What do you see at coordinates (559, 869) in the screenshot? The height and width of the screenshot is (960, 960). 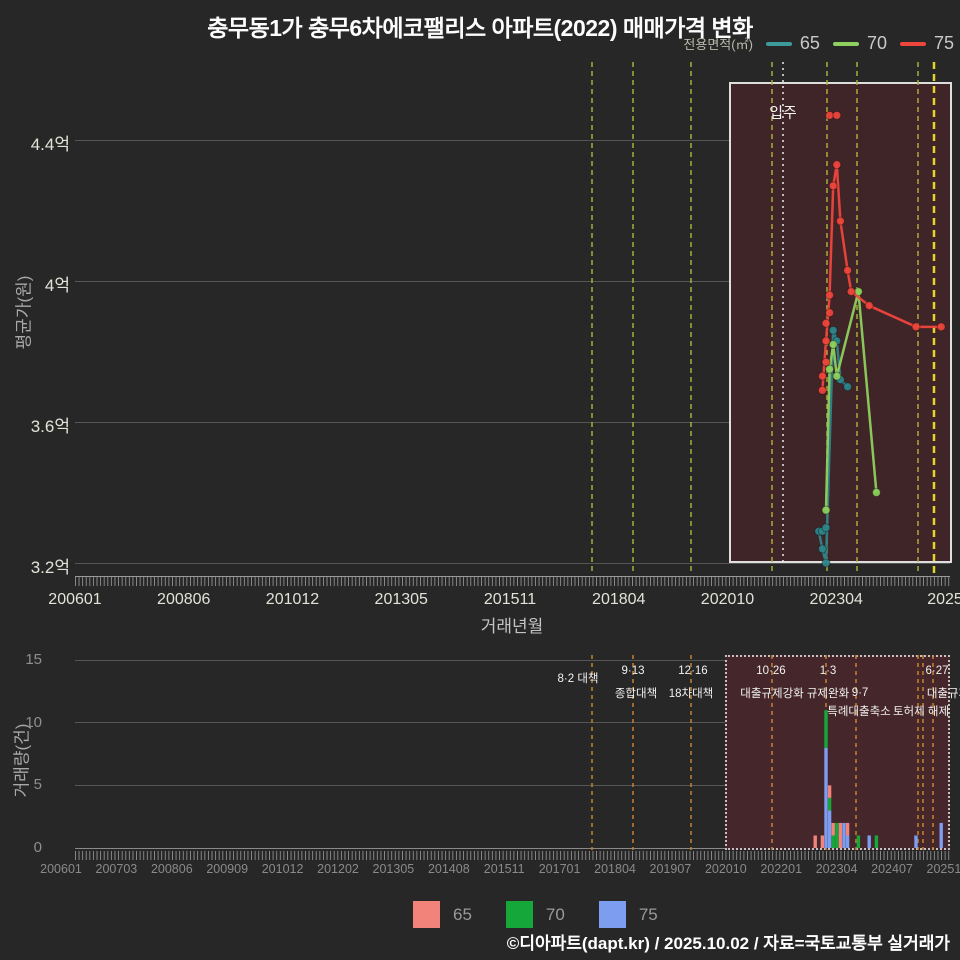 I see `volume-date-tick-label: 201701` at bounding box center [559, 869].